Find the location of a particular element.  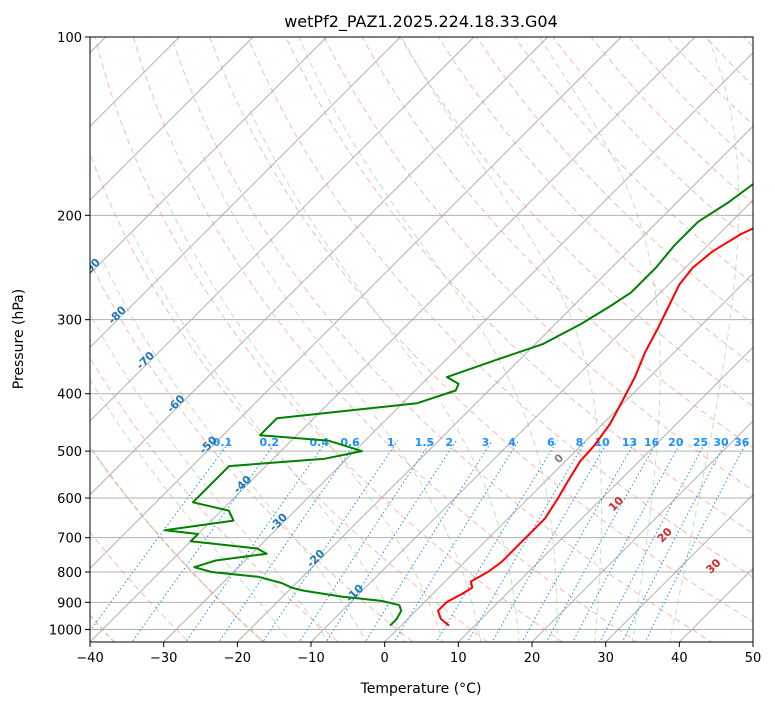

x-tick-label: −10 is located at coordinates (310, 658).